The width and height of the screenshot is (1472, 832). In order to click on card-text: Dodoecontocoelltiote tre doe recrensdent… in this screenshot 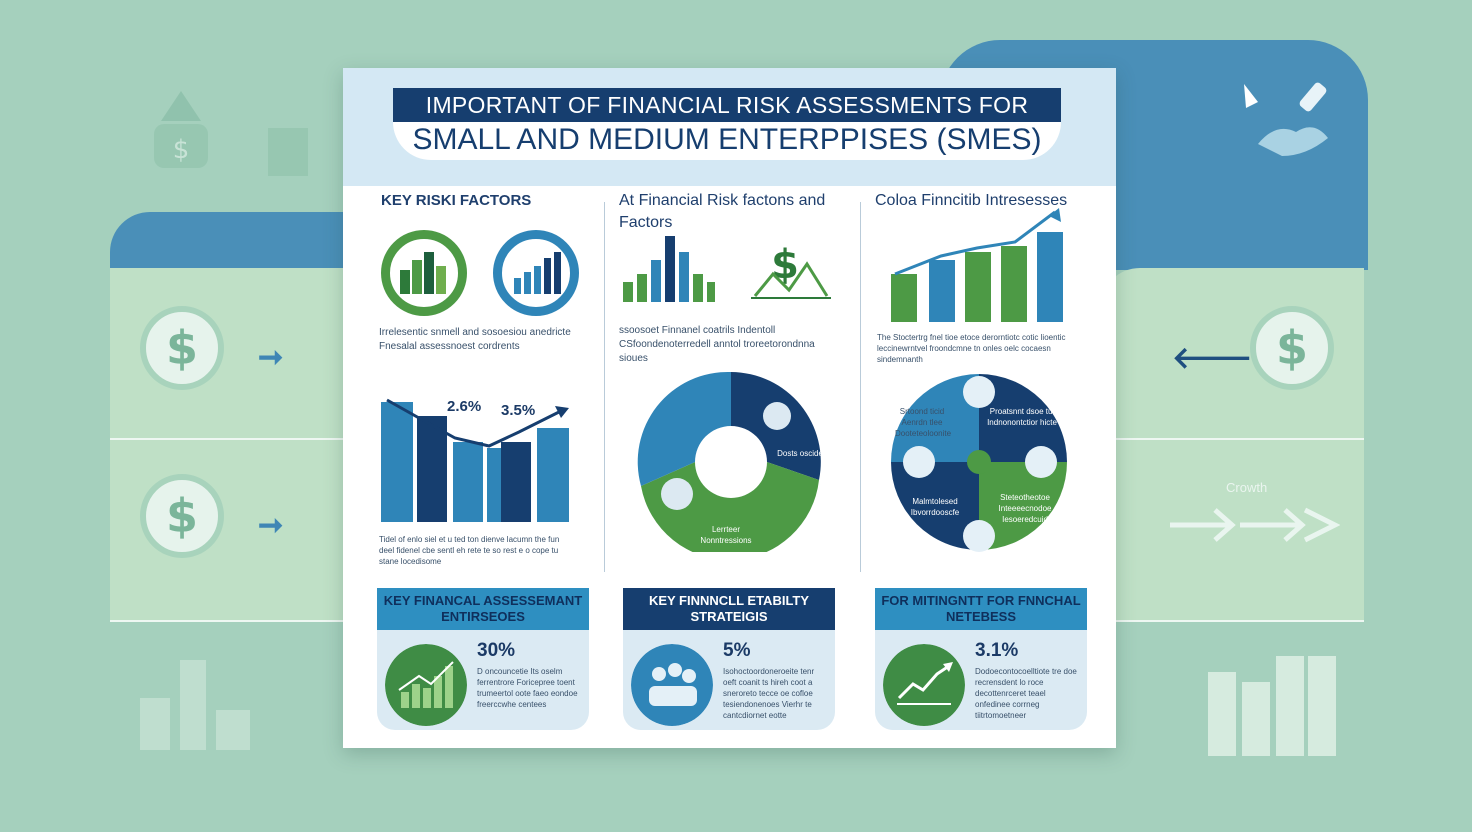, I will do `click(1026, 693)`.